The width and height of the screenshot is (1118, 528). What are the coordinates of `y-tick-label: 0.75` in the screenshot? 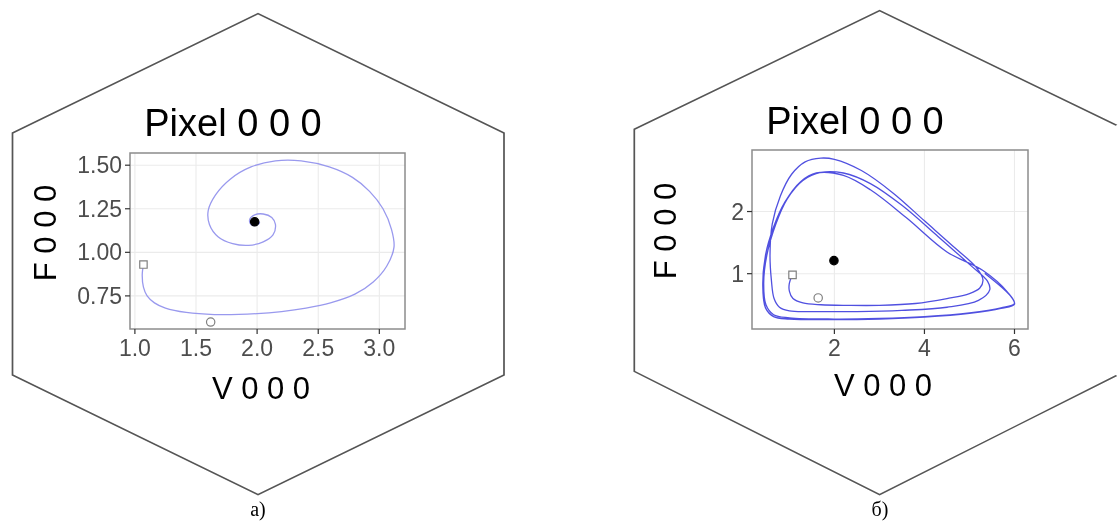 It's located at (99, 295).